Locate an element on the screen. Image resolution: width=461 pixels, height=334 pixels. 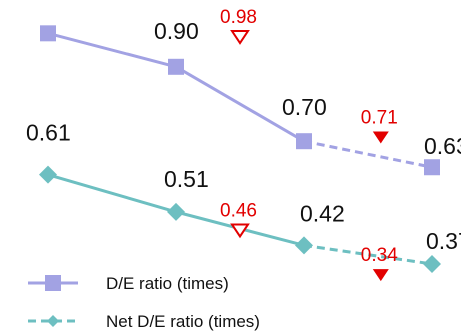
de-value-label-2: 0.90 is located at coordinates (176, 31).